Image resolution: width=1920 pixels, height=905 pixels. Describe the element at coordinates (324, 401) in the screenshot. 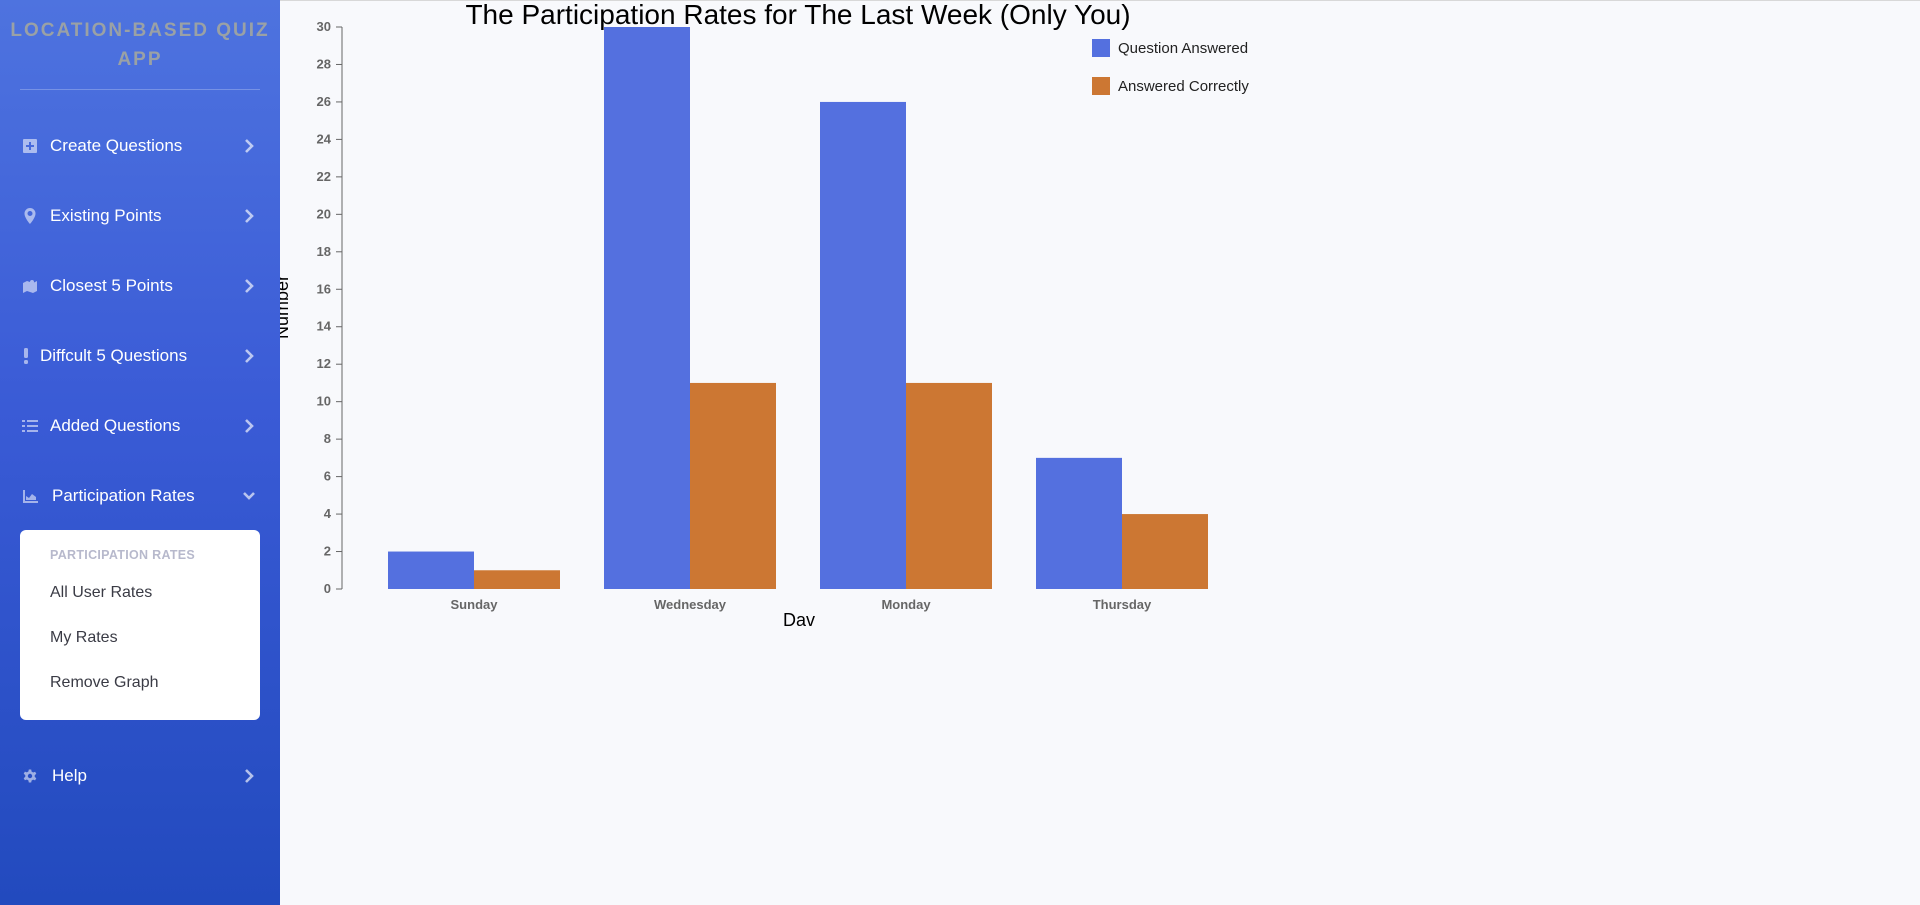

I see `y-tick-label: 10` at that location.